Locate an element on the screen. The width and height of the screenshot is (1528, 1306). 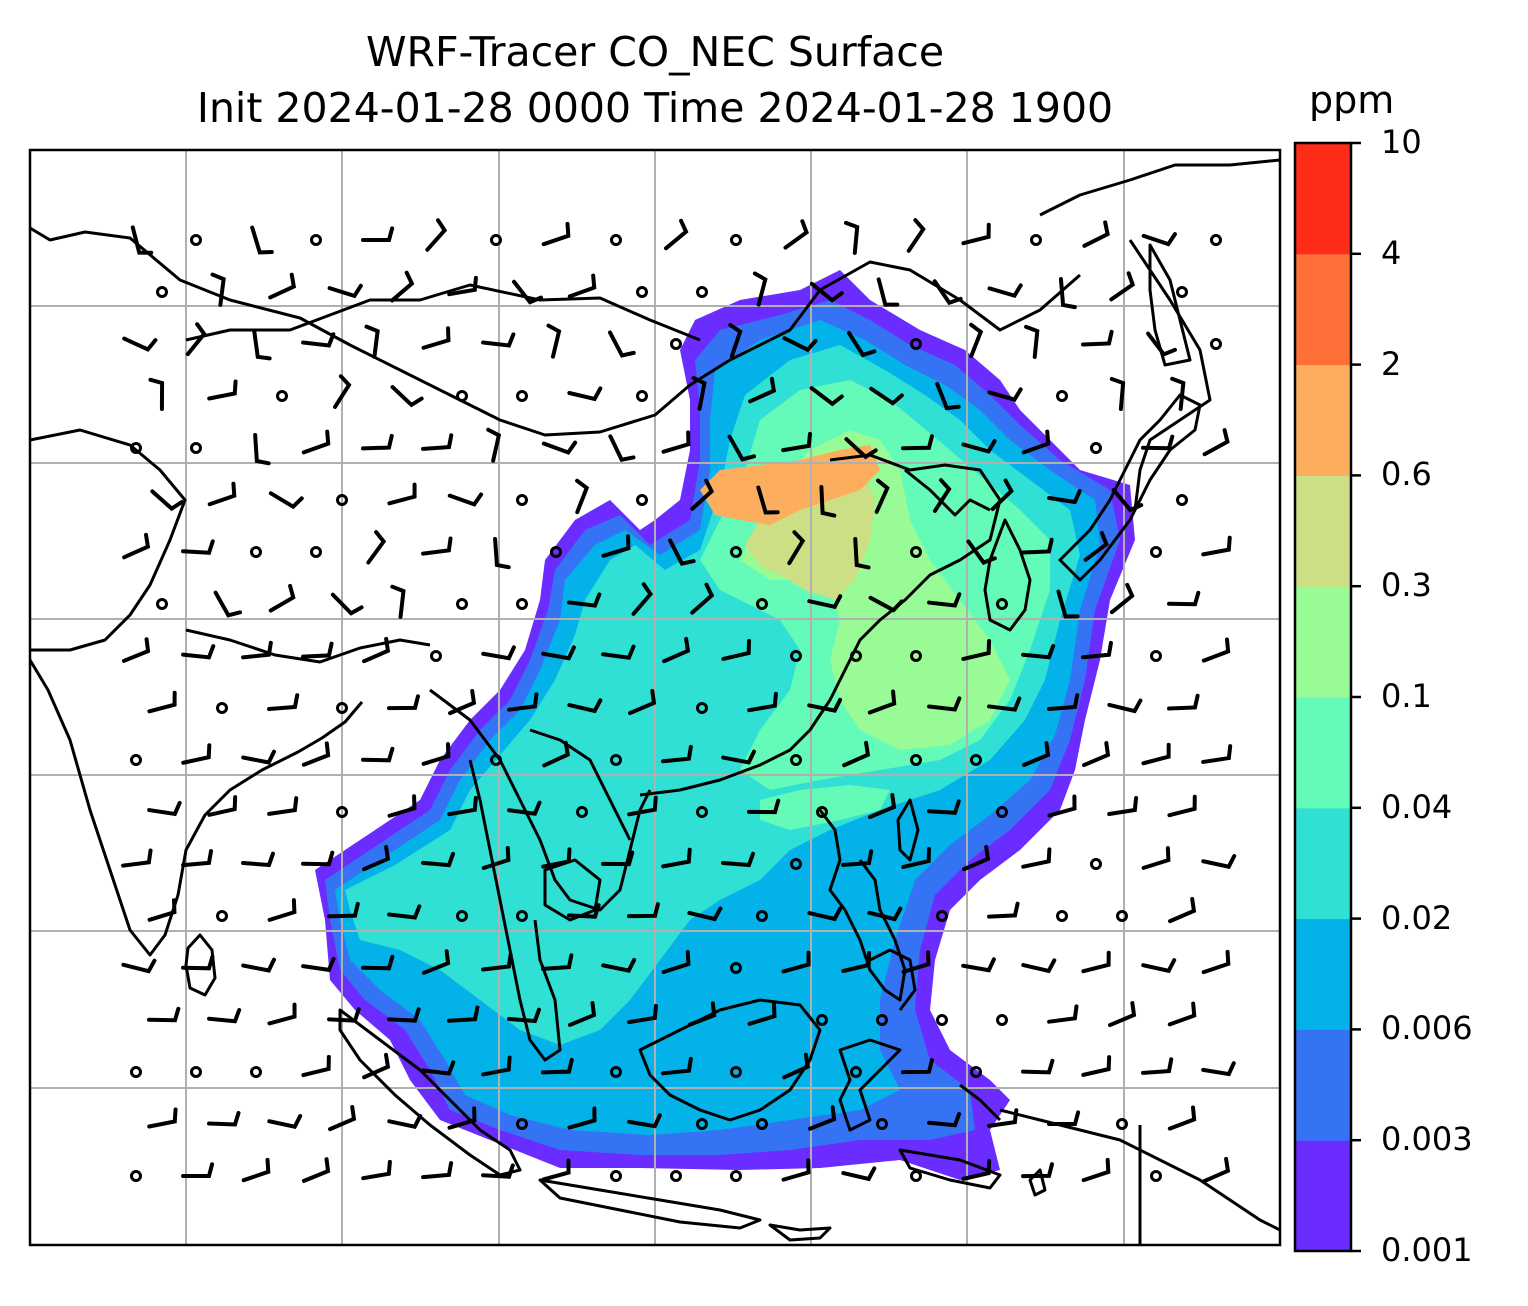
map-title-line1: WRF-Tracer CO_NEC Surface is located at coordinates (655, 52).